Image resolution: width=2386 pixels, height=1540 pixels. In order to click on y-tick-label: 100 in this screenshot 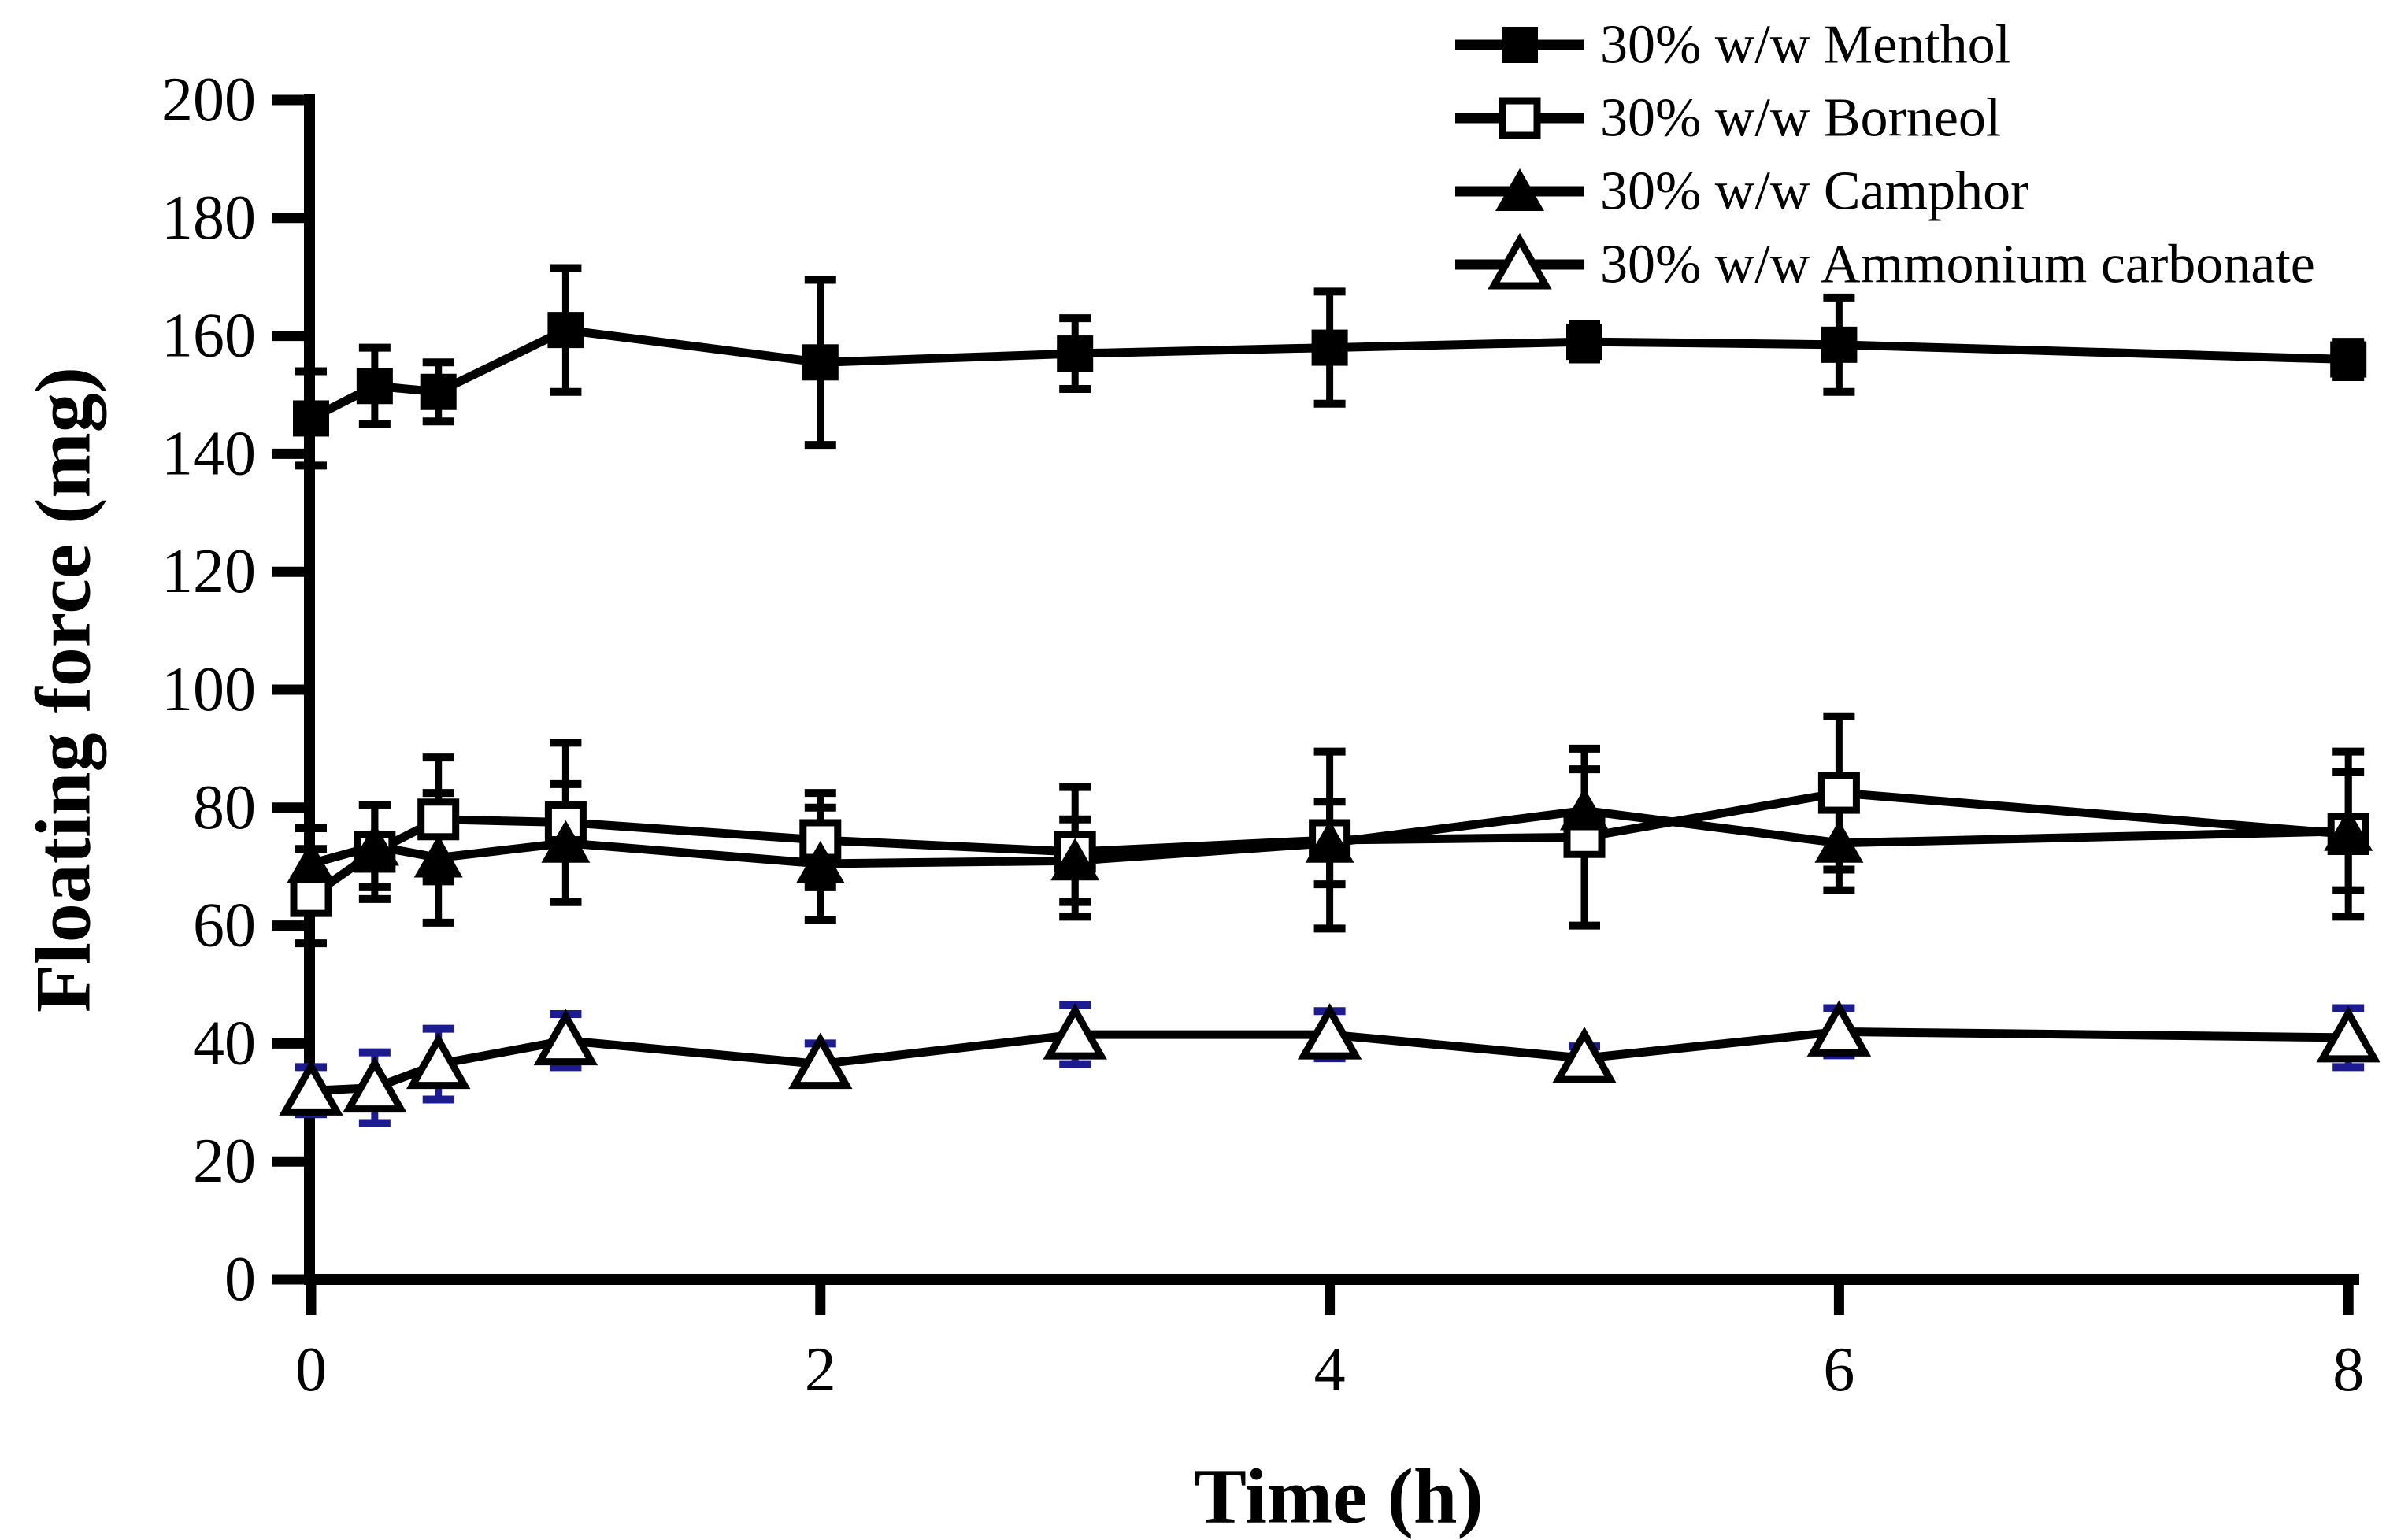, I will do `click(208, 690)`.